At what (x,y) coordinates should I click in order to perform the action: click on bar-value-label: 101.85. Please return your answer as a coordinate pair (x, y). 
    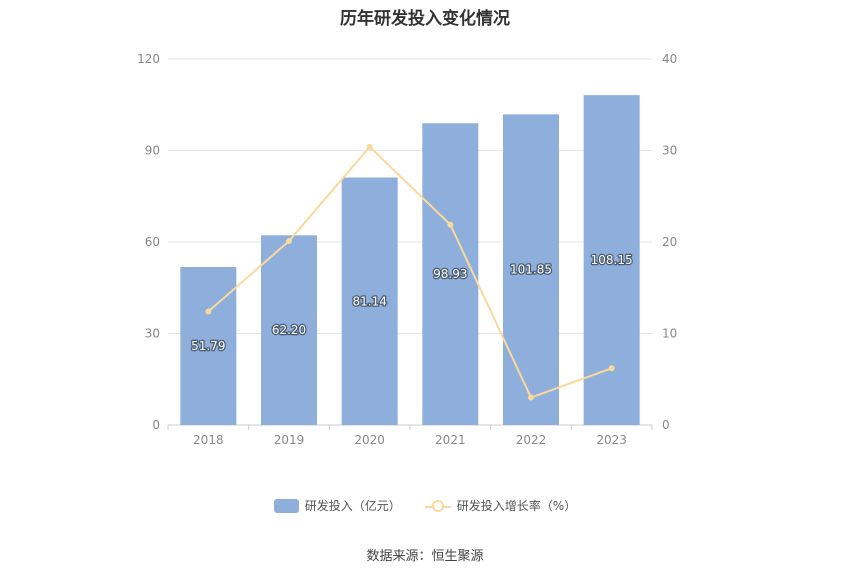
    Looking at the image, I should click on (531, 270).